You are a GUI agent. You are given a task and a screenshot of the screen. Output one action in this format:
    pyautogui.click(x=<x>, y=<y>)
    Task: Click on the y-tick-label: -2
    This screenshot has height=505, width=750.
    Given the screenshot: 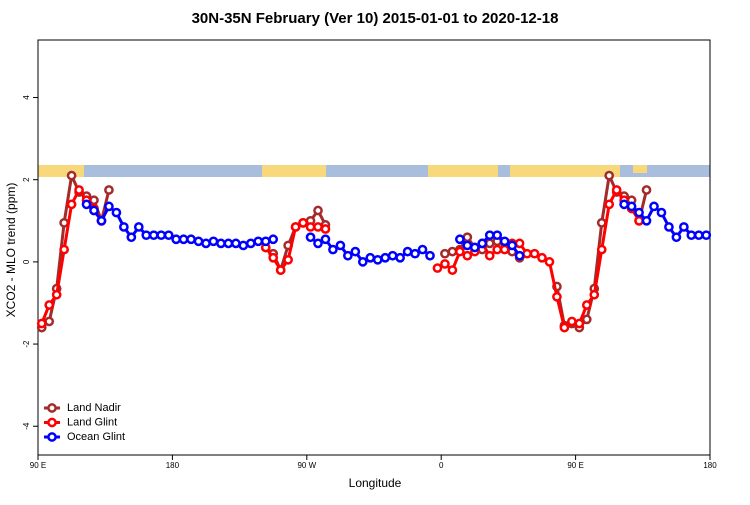 What is the action you would take?
    pyautogui.click(x=26, y=344)
    